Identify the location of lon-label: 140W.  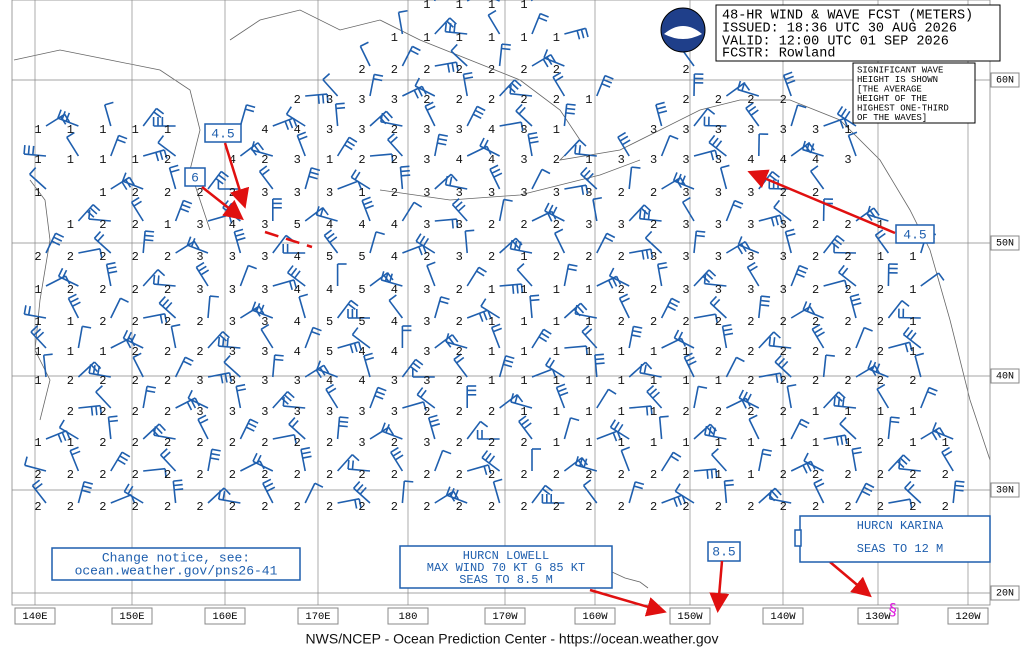
(783, 617).